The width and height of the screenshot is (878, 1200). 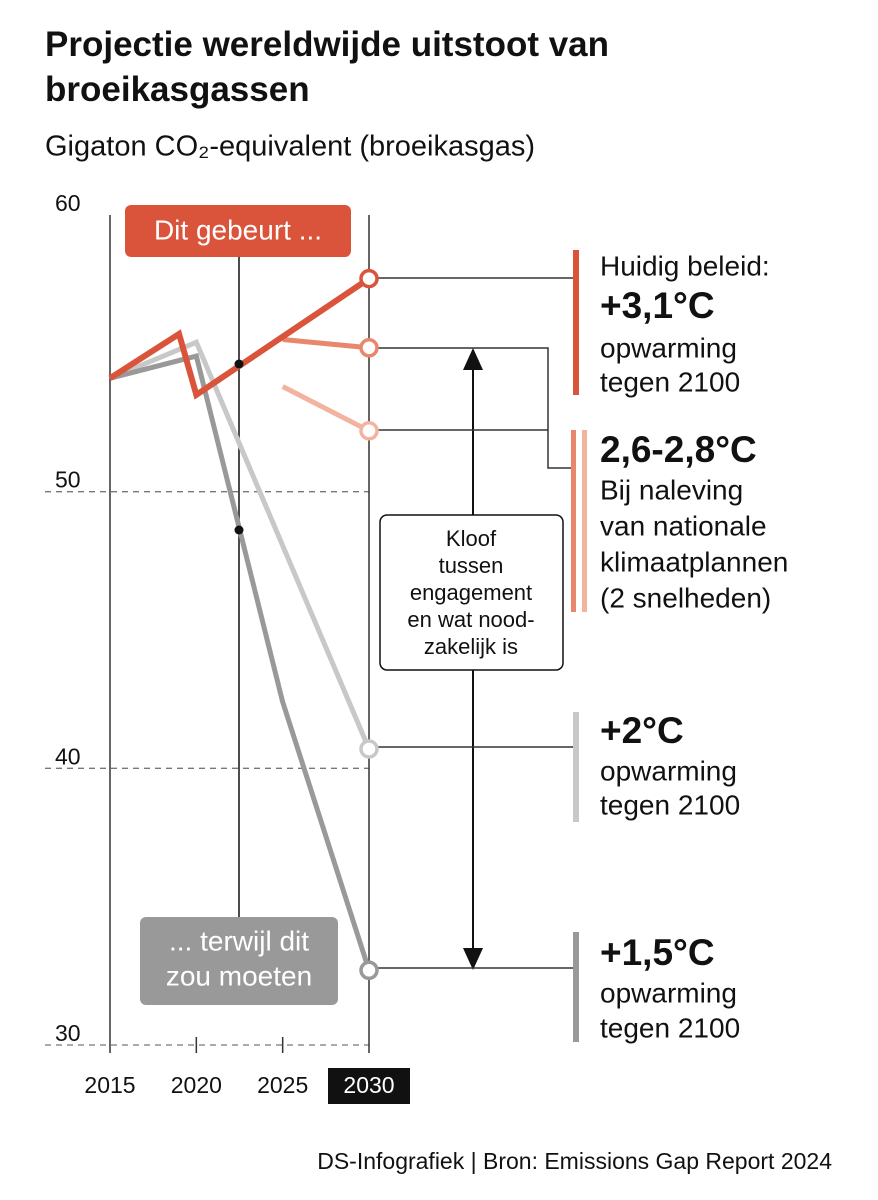 I want to click on y-tick-label: 30, so click(x=68, y=1033).